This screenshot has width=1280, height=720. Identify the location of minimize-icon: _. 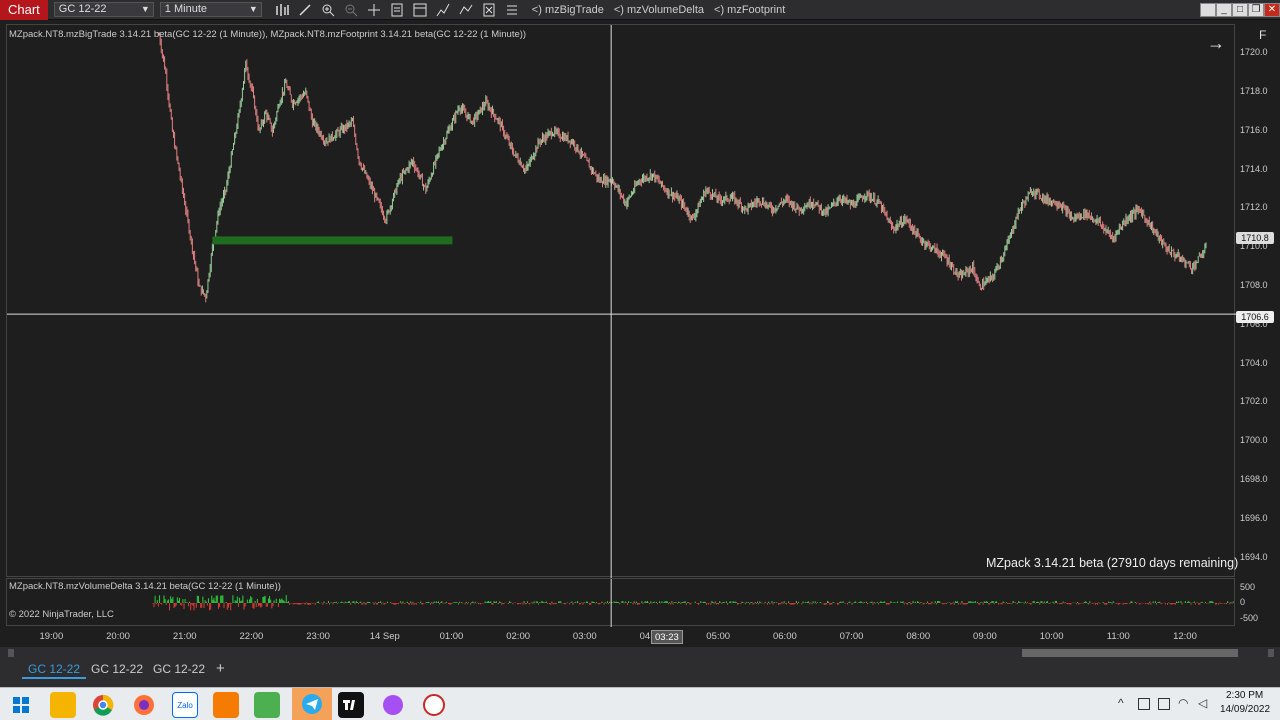
(1224, 10).